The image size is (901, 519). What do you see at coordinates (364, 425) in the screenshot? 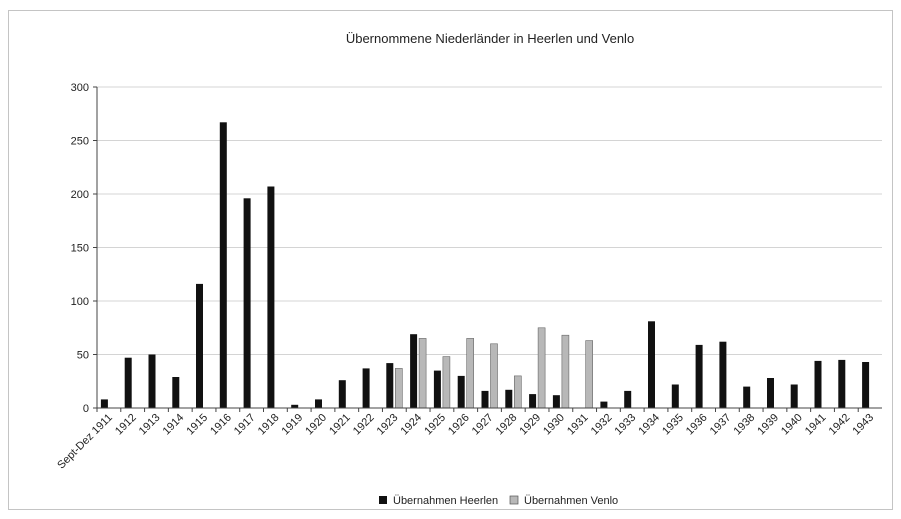
I see `x-tick-label: 1922` at bounding box center [364, 425].